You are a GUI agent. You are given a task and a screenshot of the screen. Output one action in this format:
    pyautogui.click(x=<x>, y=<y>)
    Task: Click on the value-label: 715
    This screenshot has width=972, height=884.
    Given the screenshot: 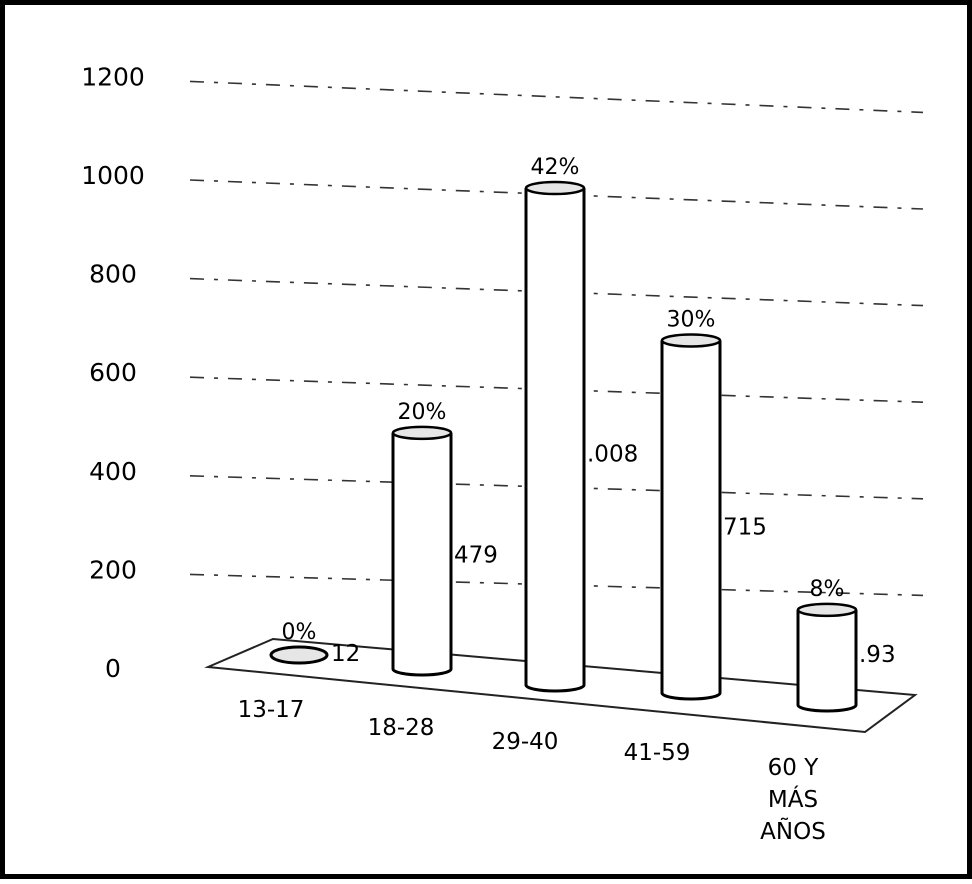 What is the action you would take?
    pyautogui.click(x=745, y=527)
    